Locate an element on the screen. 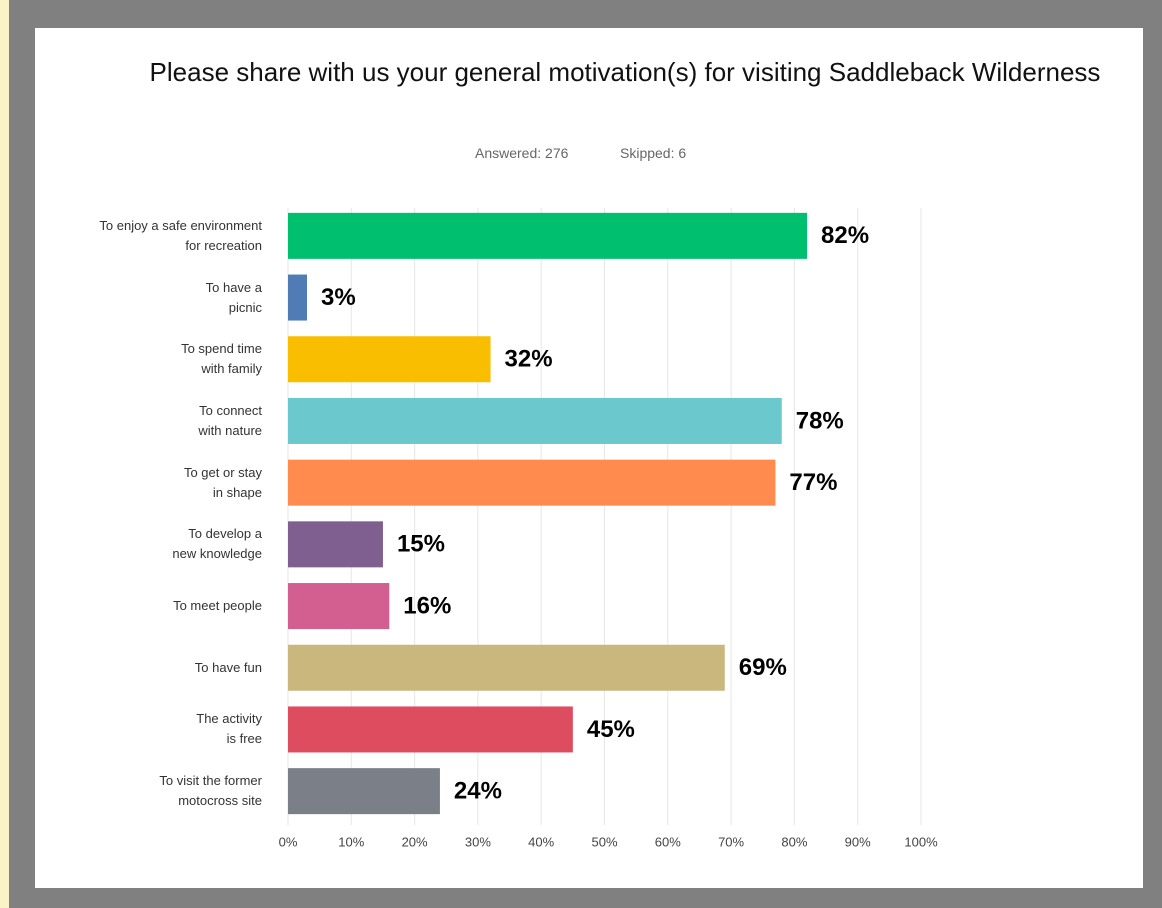 The width and height of the screenshot is (1162, 908). value-label: 82% is located at coordinates (845, 235).